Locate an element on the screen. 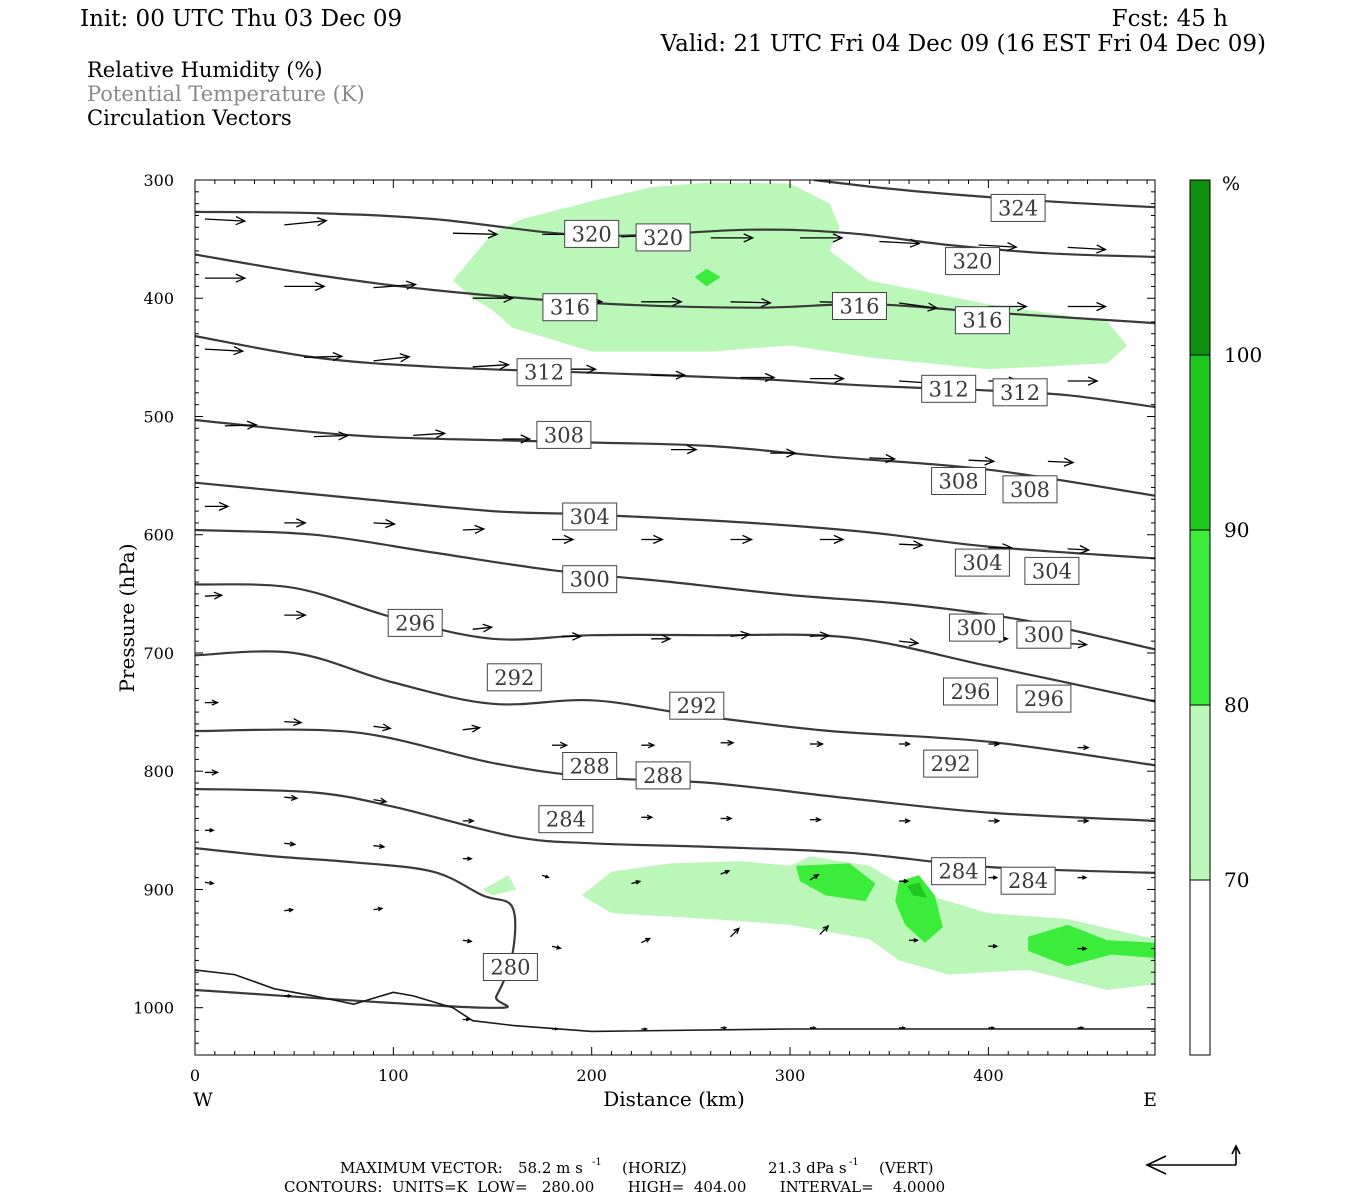  y-tick-label: 900 is located at coordinates (158, 890).